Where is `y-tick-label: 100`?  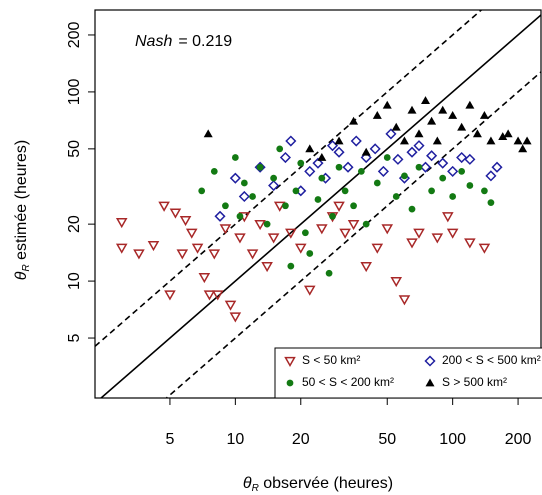
y-tick-label: 100 is located at coordinates (74, 91).